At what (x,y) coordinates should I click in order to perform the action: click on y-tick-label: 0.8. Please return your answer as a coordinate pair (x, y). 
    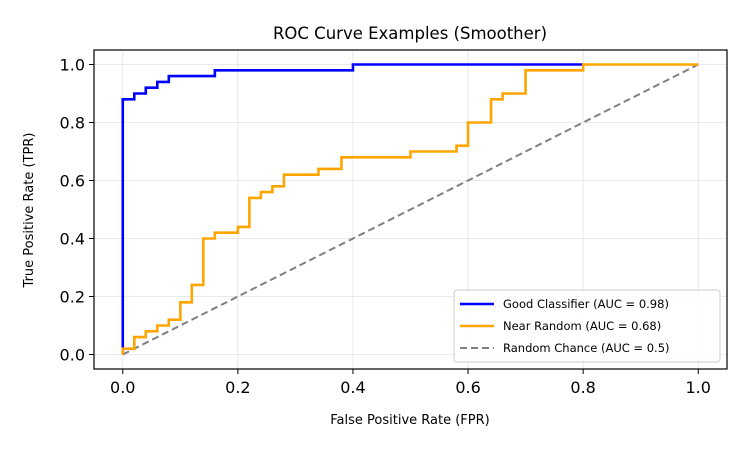
    Looking at the image, I should click on (72, 123).